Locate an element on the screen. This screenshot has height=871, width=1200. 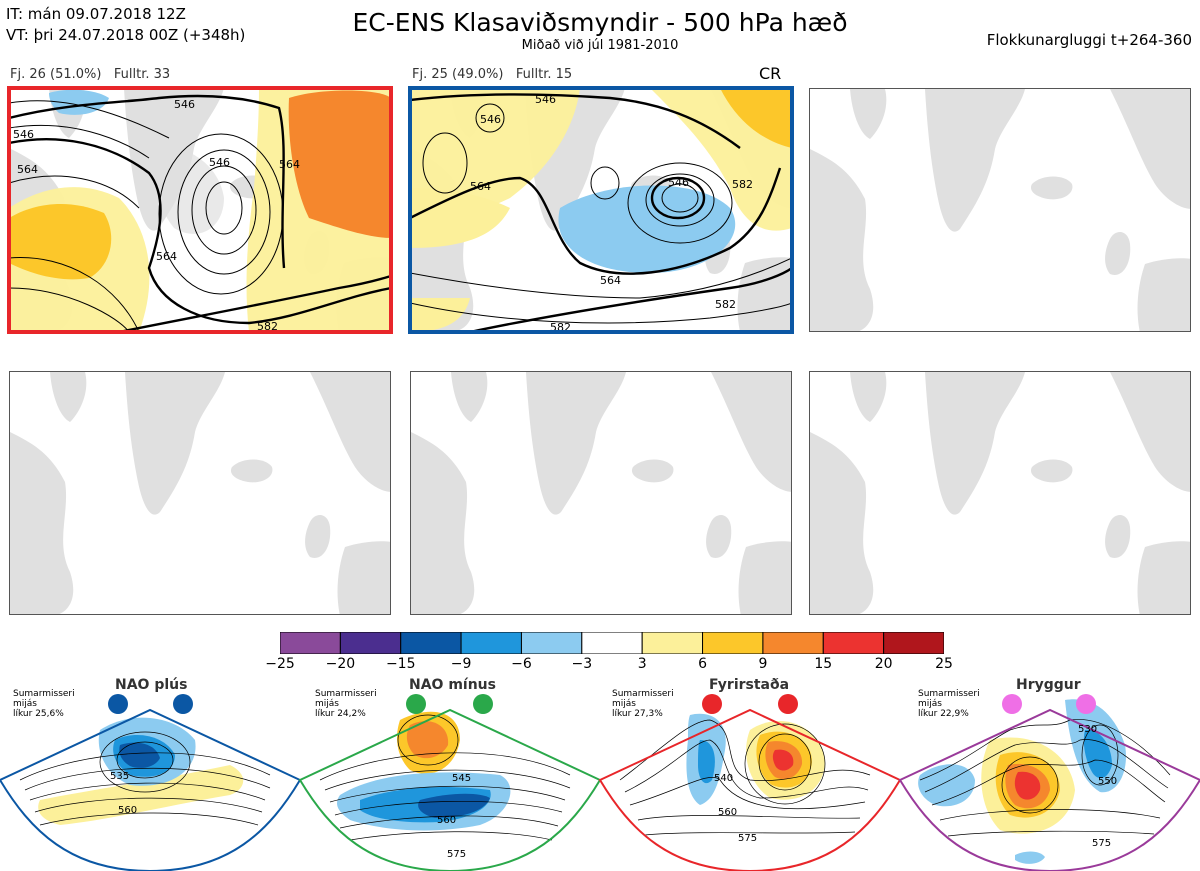
regime-contour-label: 535 is located at coordinates (119, 776).